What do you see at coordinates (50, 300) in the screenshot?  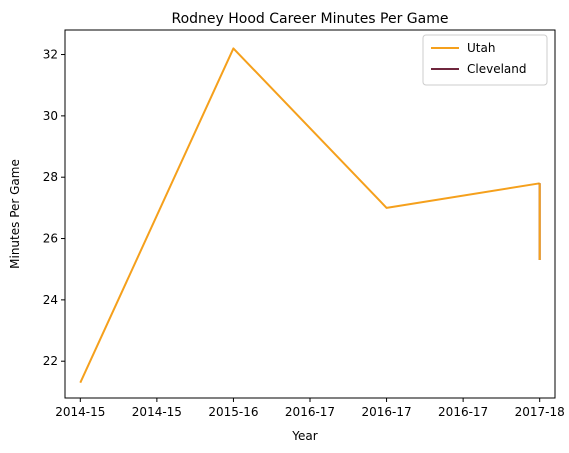 I see `y-tick-label: 24` at bounding box center [50, 300].